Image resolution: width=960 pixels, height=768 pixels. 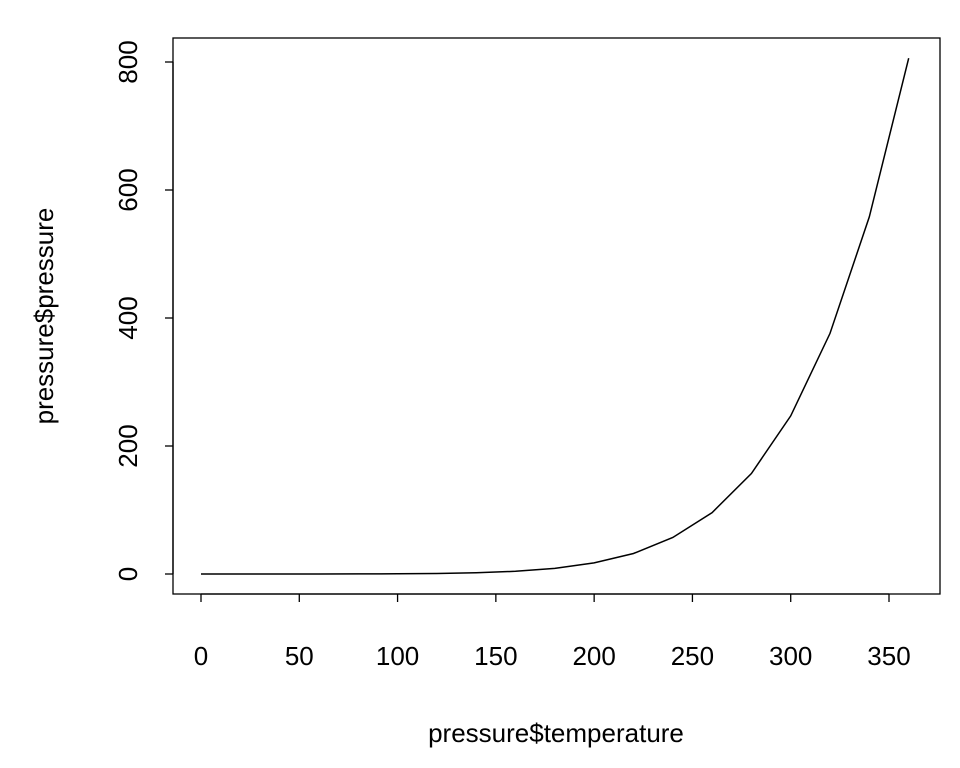 What do you see at coordinates (128, 574) in the screenshot?
I see `y-tick-label: 0` at bounding box center [128, 574].